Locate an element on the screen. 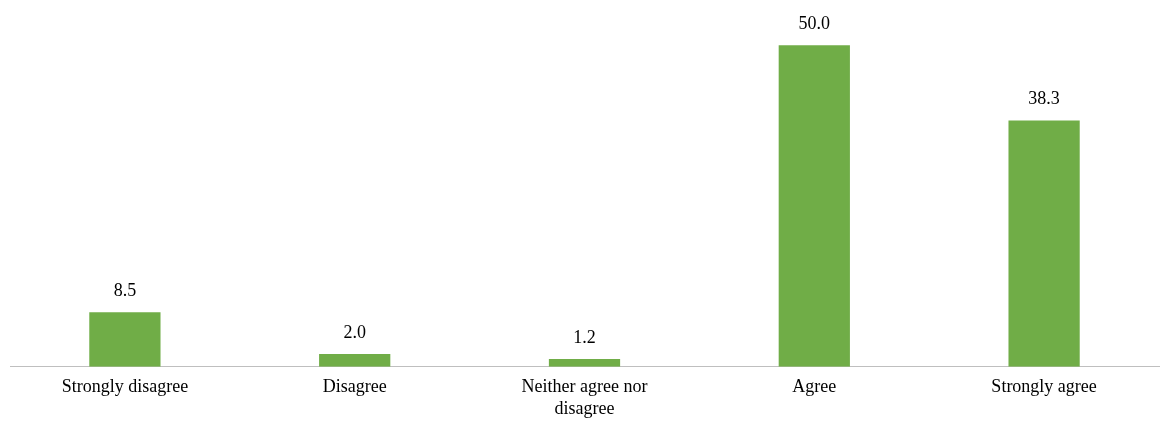 Image resolution: width=1169 pixels, height=430 pixels. x-tick-label: Strongly agree is located at coordinates (1044, 386).